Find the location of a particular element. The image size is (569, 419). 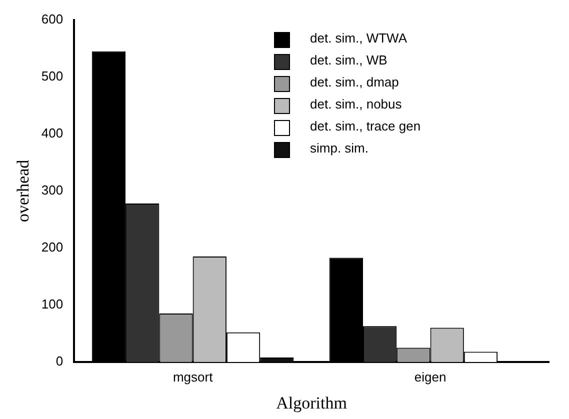

y-tick-label: 100 is located at coordinates (52, 304).